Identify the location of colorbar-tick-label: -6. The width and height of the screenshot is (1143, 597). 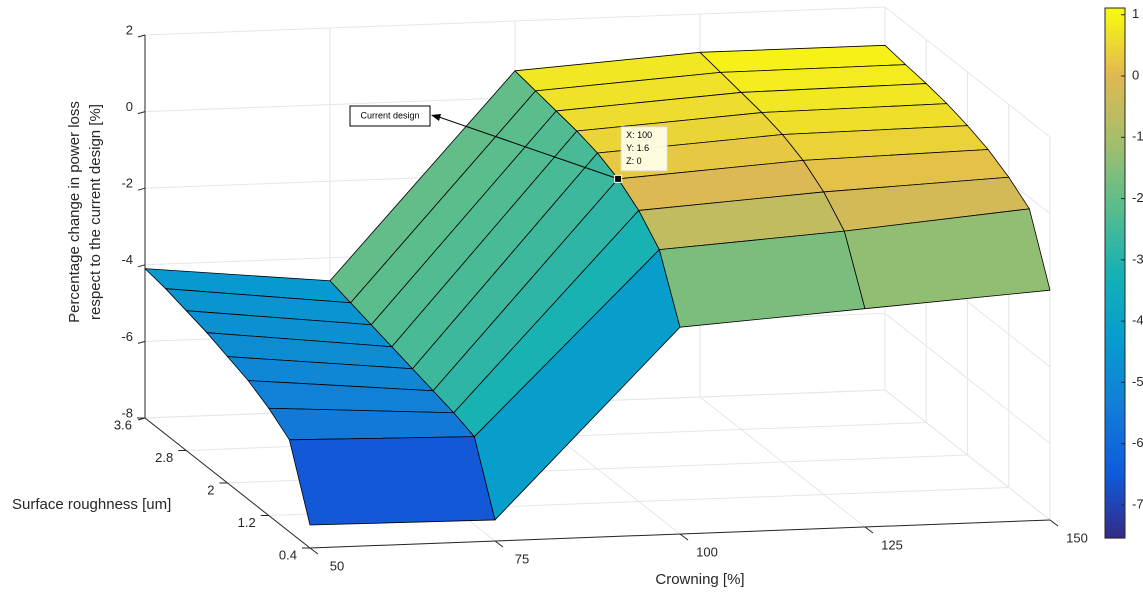
(1137, 442).